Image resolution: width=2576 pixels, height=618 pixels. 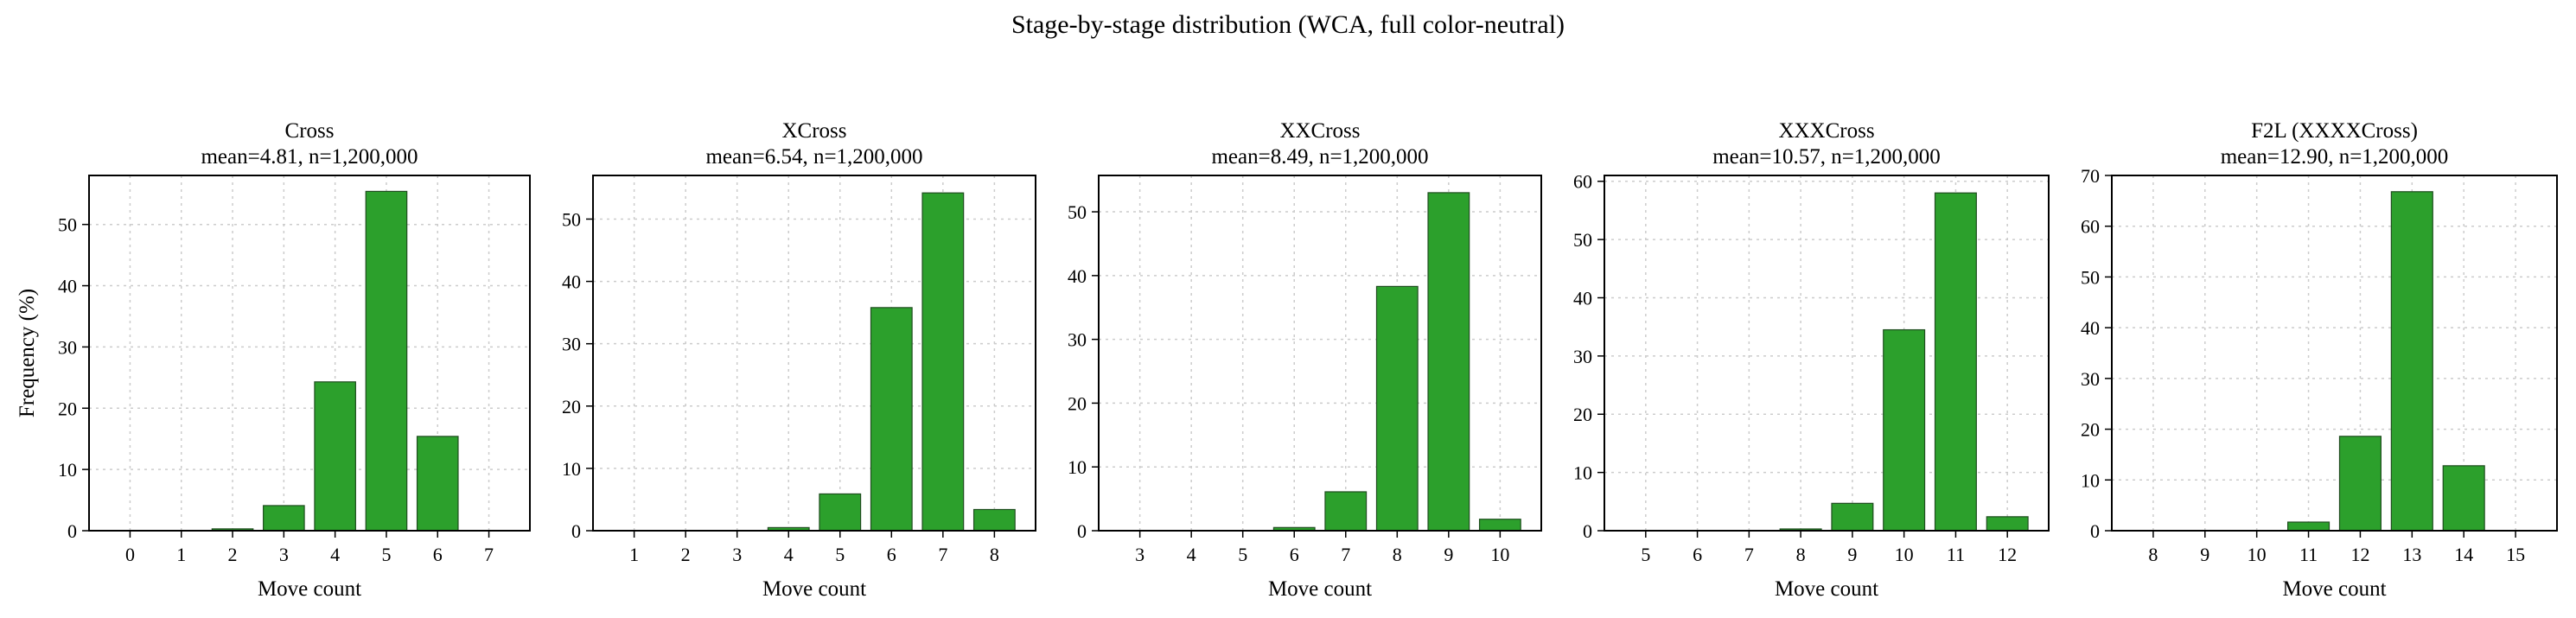 I want to click on x-tick-label: 13, so click(x=2411, y=555).